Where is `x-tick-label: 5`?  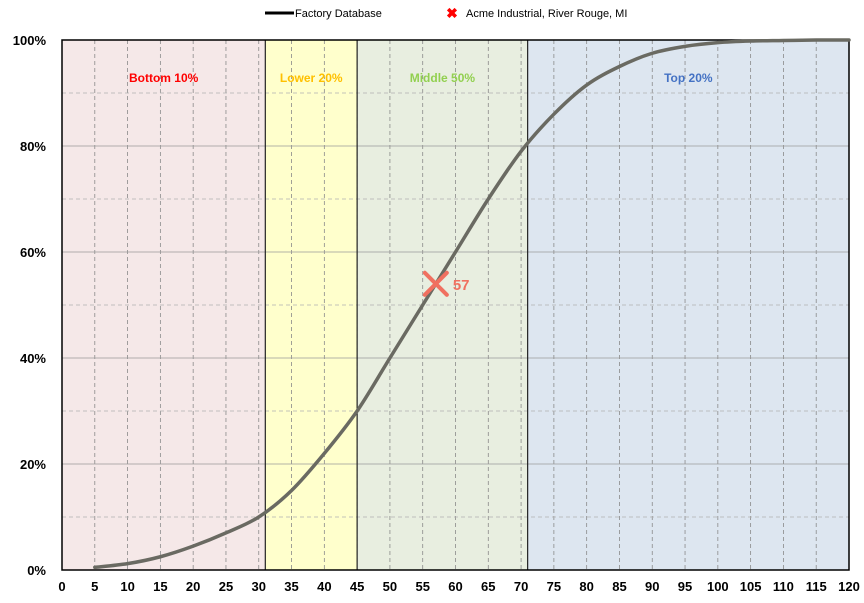
x-tick-label: 5 is located at coordinates (94, 586).